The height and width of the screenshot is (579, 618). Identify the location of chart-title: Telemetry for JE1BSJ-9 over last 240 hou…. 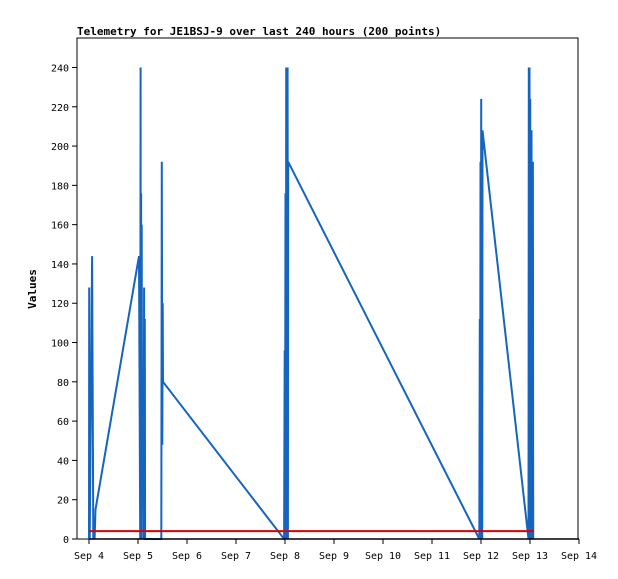
(259, 31).